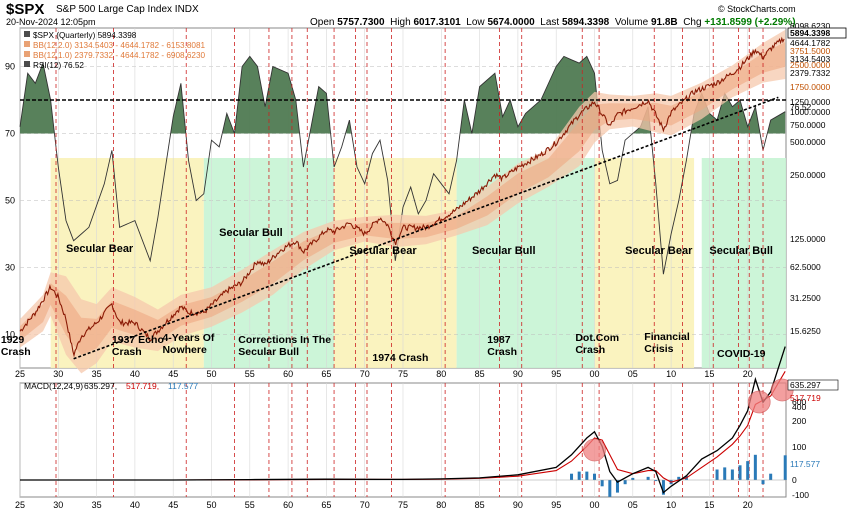 This screenshot has height=525, width=847. I want to click on signal-last-label: 517.719, so click(805, 398).